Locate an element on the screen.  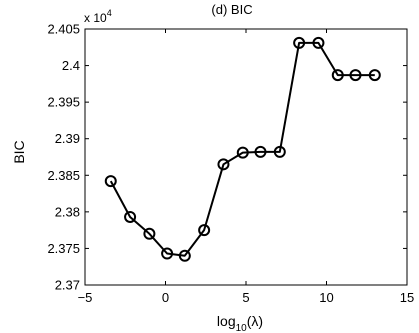
x-axis-label: log10(λ) is located at coordinates (240, 323).